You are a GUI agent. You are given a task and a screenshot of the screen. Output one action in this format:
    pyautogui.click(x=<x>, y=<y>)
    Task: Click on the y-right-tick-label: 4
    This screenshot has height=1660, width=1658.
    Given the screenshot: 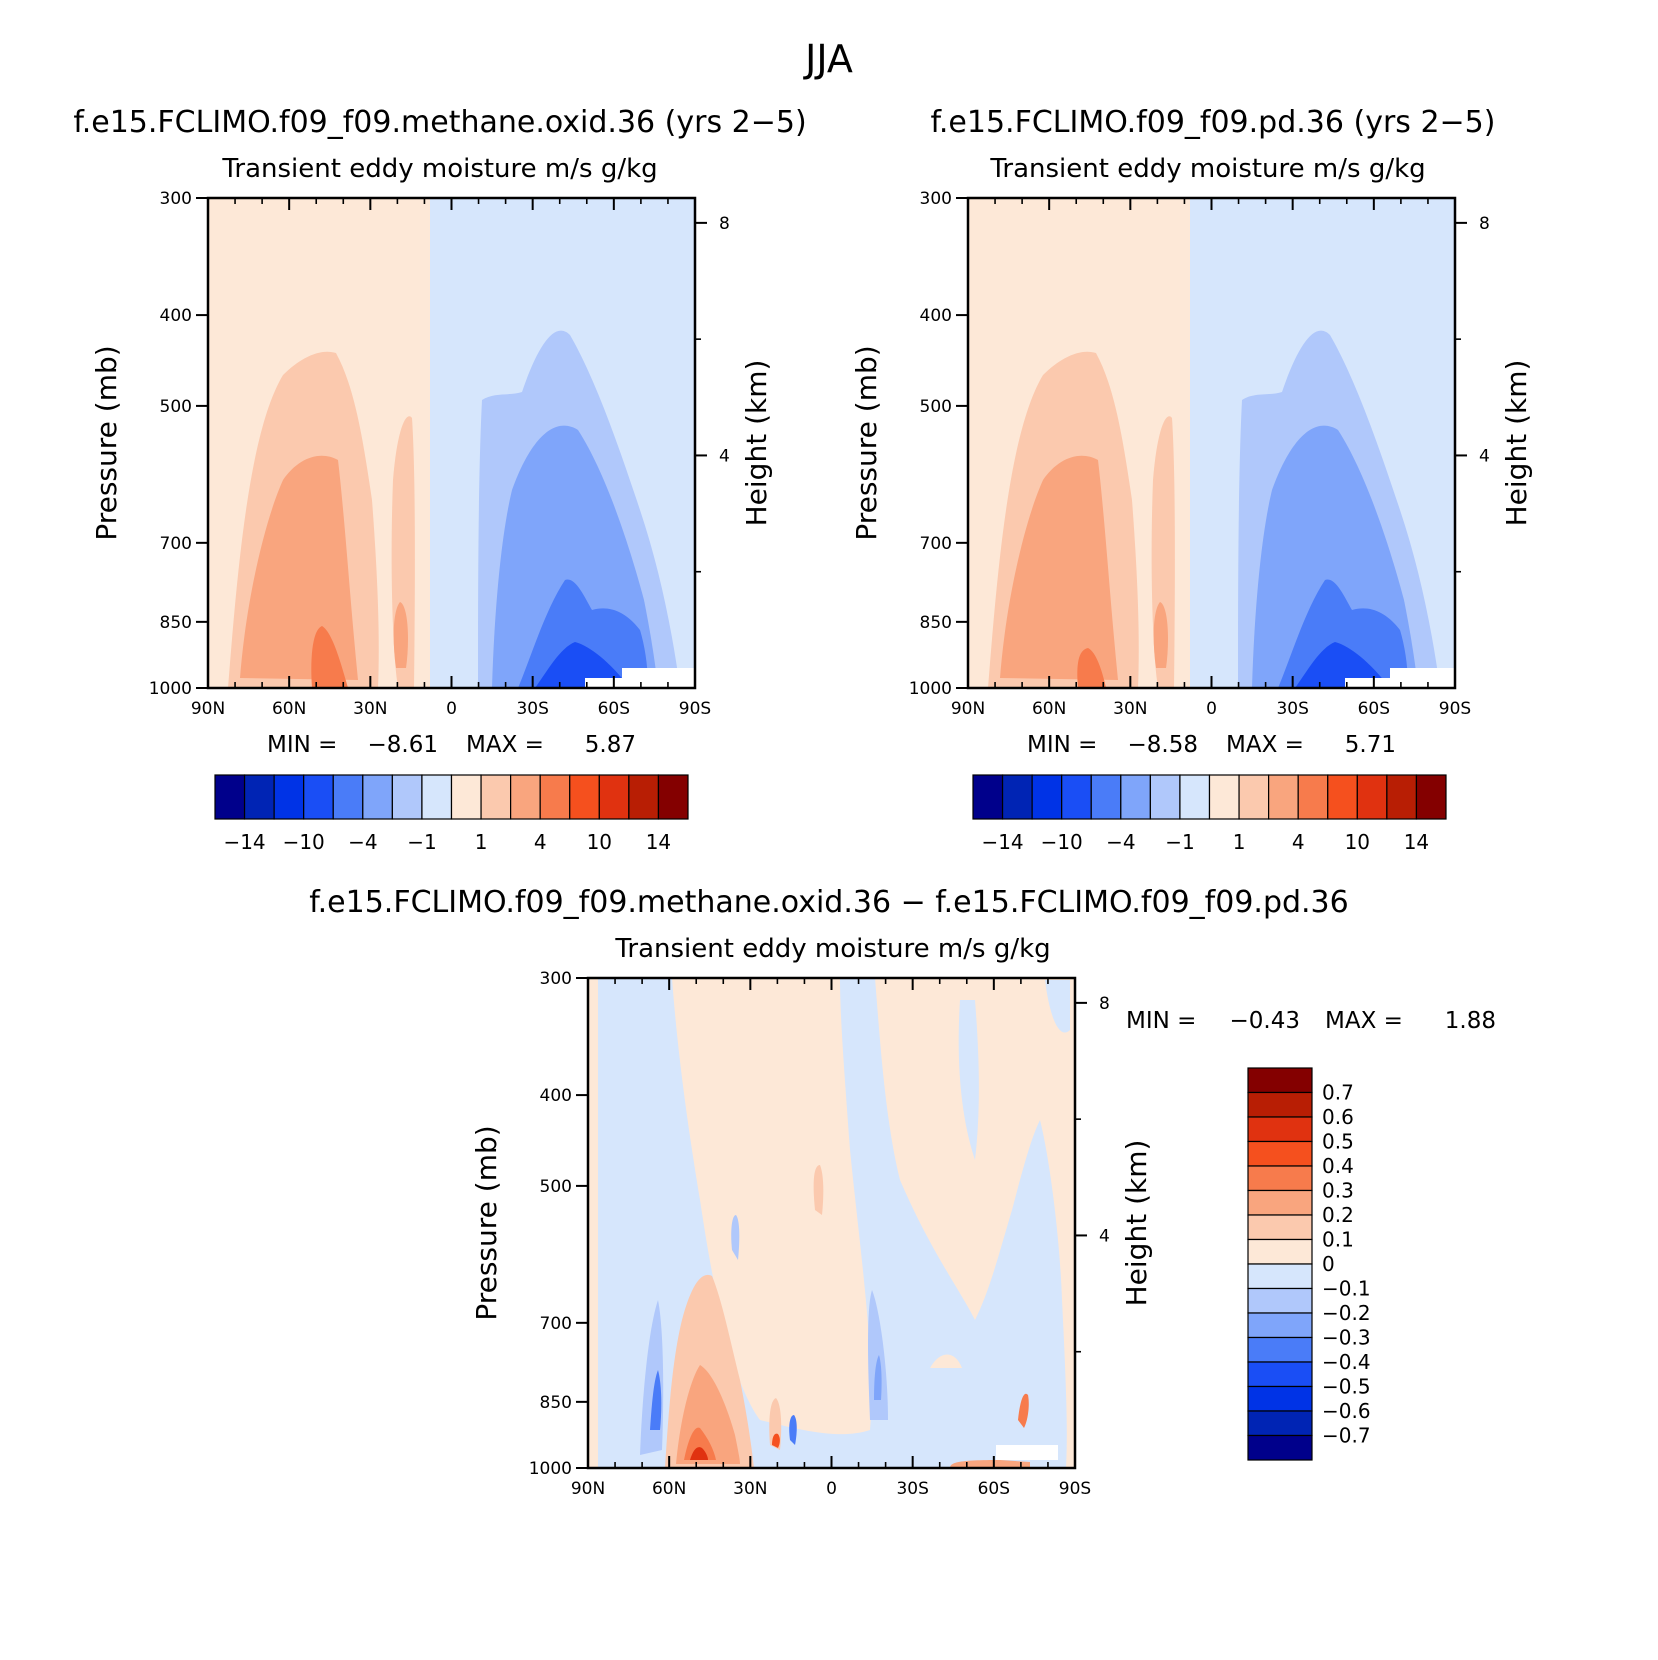 What is the action you would take?
    pyautogui.click(x=724, y=456)
    